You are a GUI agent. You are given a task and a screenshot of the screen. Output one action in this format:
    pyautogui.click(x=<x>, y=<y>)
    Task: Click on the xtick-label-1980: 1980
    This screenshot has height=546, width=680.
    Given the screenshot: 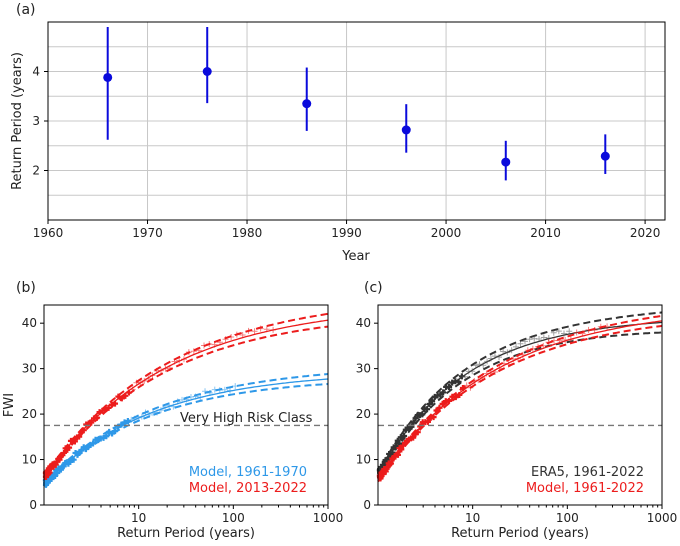 What is the action you would take?
    pyautogui.click(x=247, y=233)
    